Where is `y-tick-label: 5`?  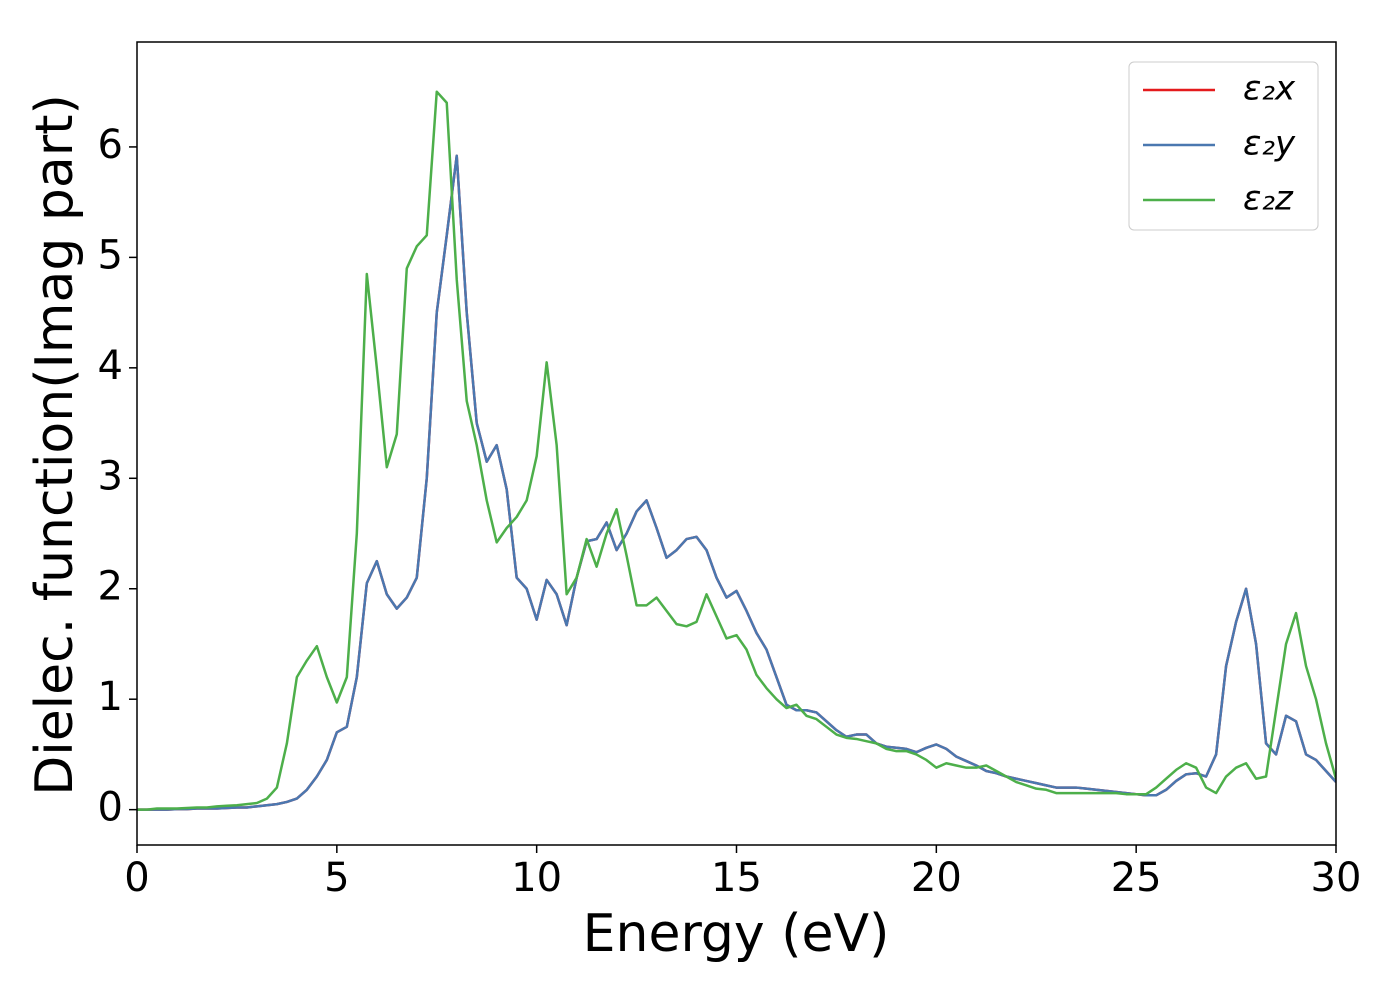
y-tick-label: 5 is located at coordinates (110, 255).